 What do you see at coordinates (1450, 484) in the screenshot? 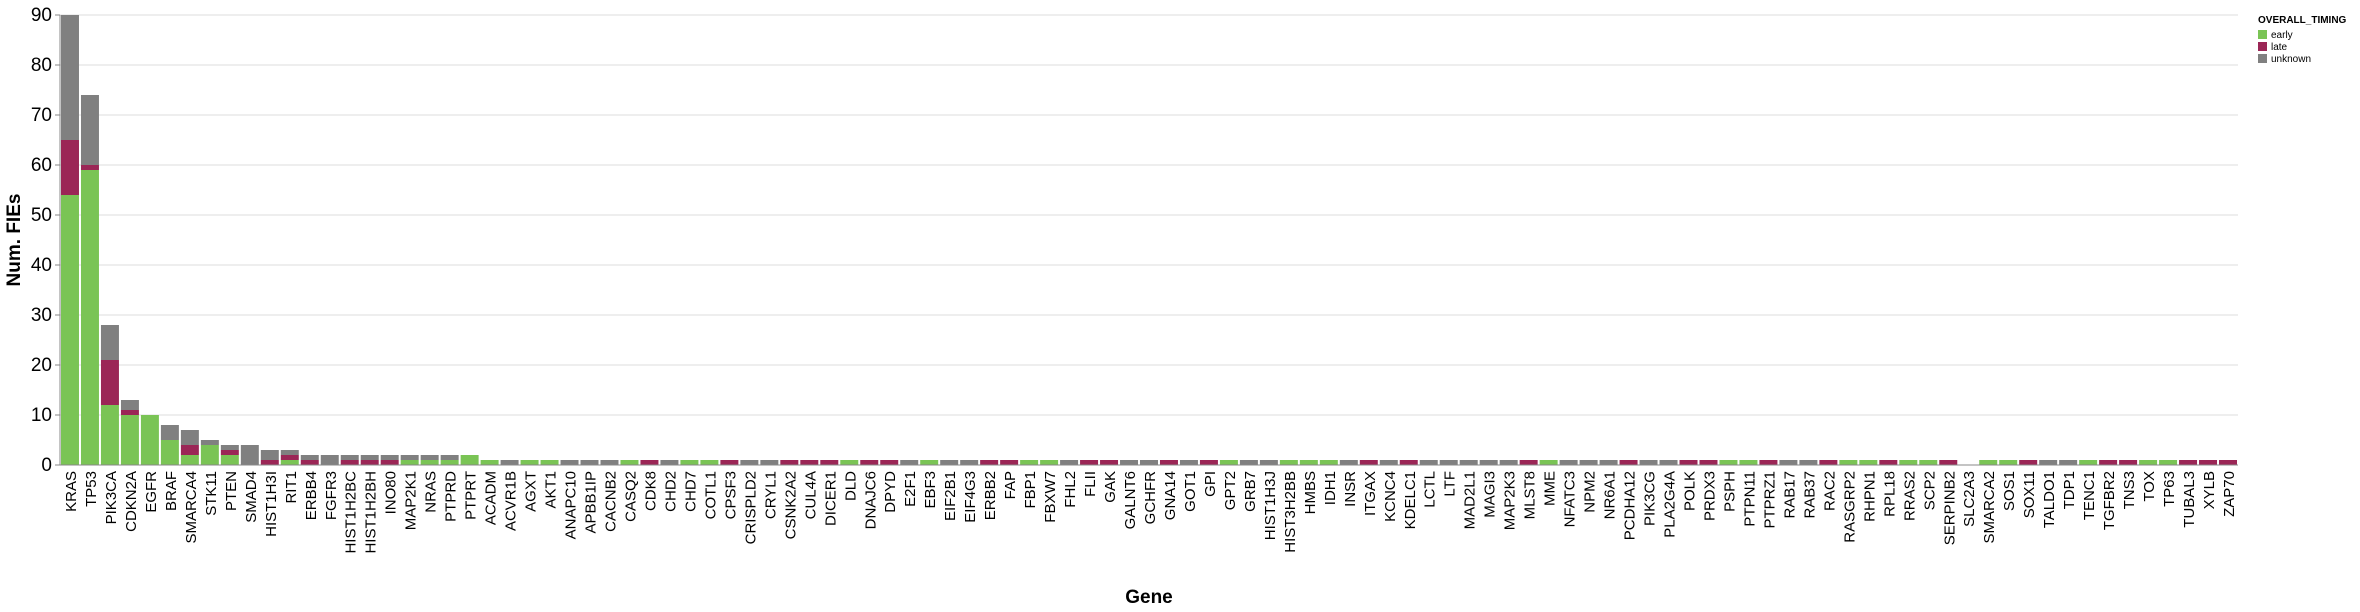
I see `x-tick-label: LTF` at bounding box center [1450, 484].